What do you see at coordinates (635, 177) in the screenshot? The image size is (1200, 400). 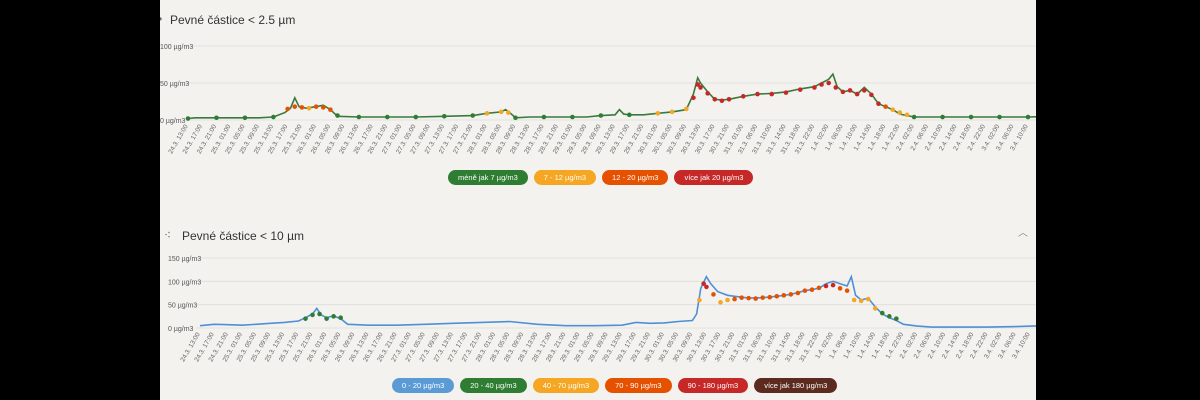 I see `legend-item: 12 - 20 µg/m3` at bounding box center [635, 177].